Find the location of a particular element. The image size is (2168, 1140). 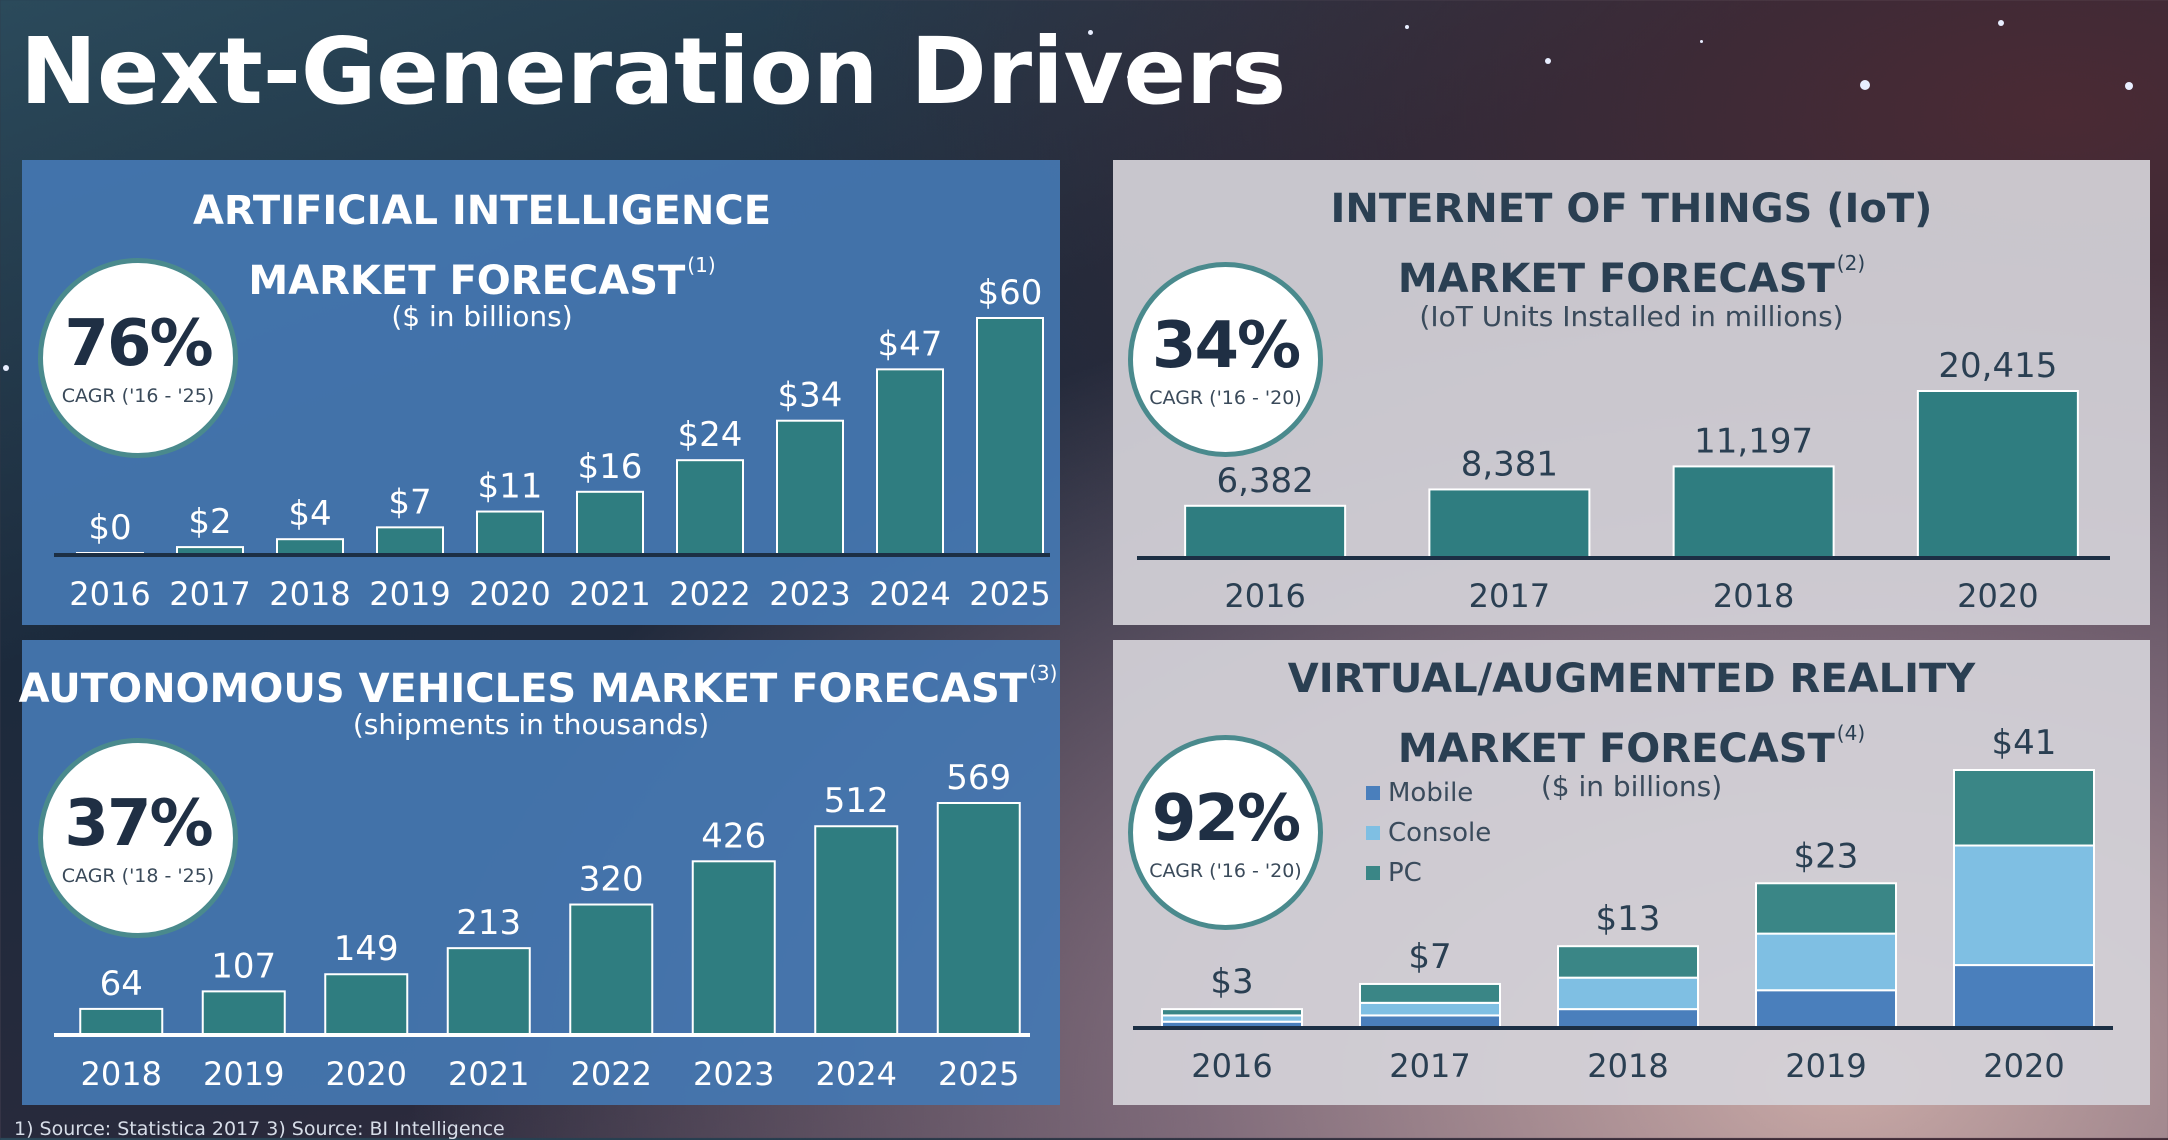

vr-cagr-badge: 92% CAGR ('16 - '20) is located at coordinates (1225, 832).